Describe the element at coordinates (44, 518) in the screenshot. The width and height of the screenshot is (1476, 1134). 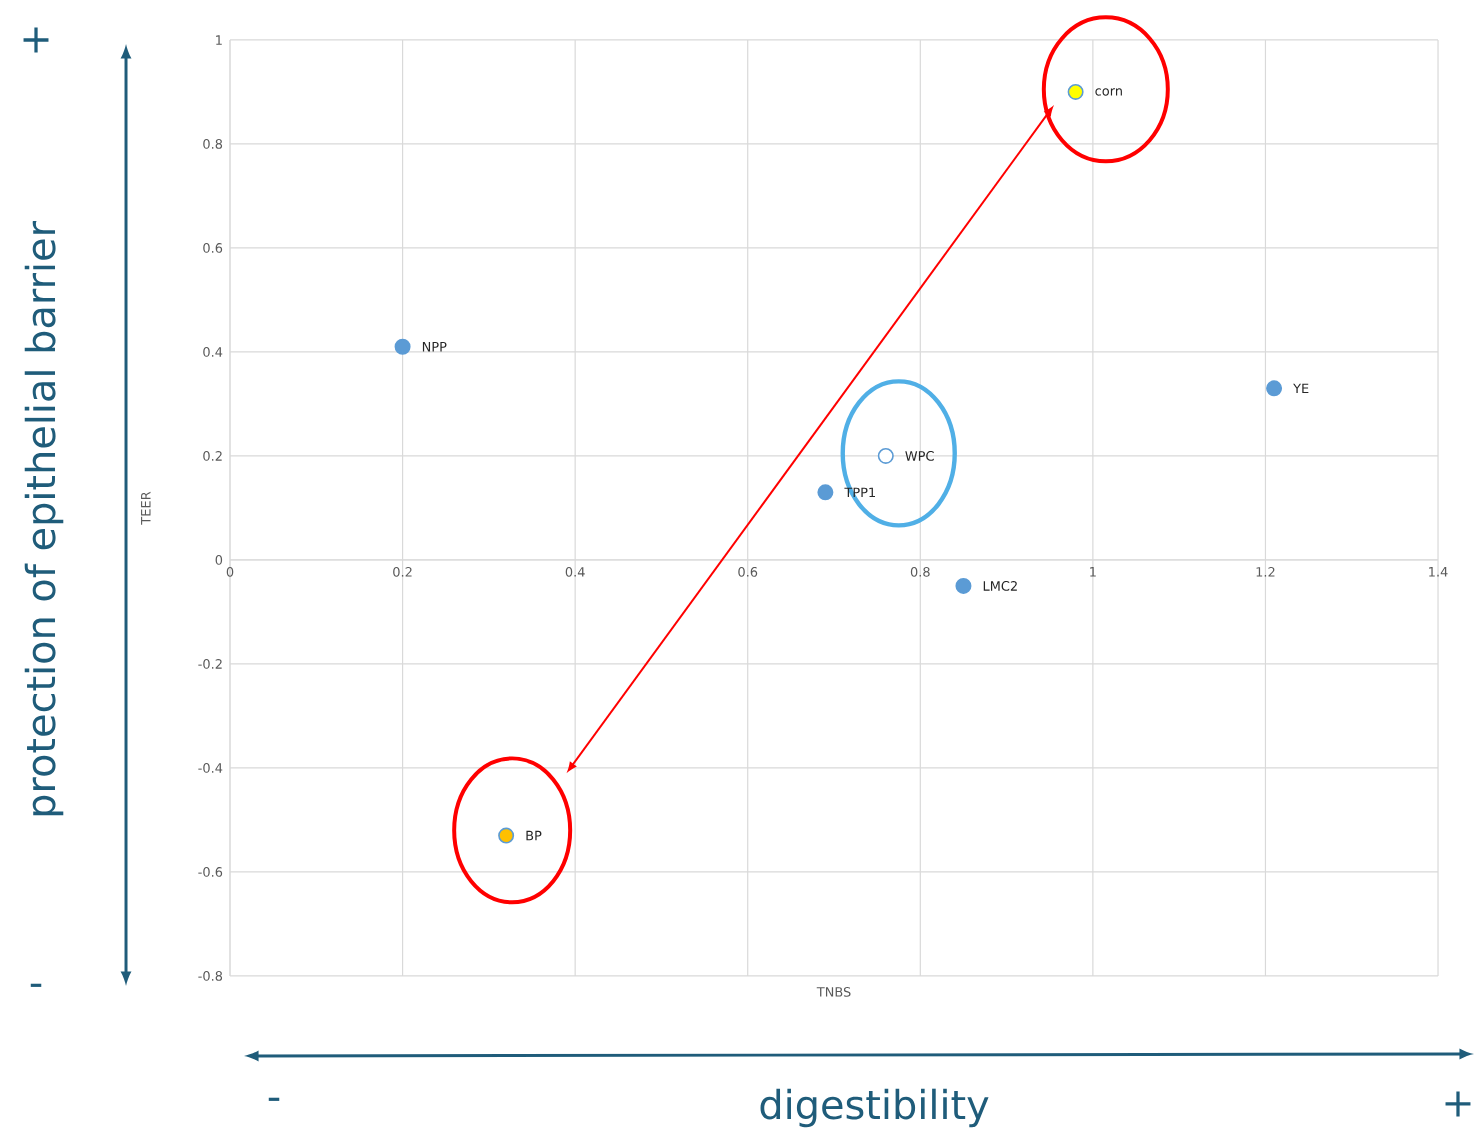
I see `text: protection of epithelial barrier` at that location.